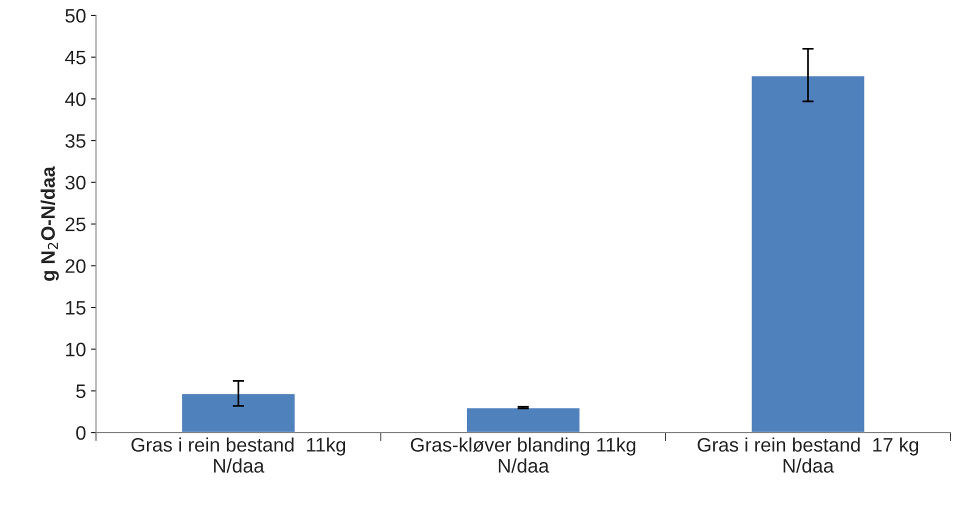 Image resolution: width=960 pixels, height=515 pixels. I want to click on y-axis-title: g N$_{2}$O-N/daa, so click(49, 223).